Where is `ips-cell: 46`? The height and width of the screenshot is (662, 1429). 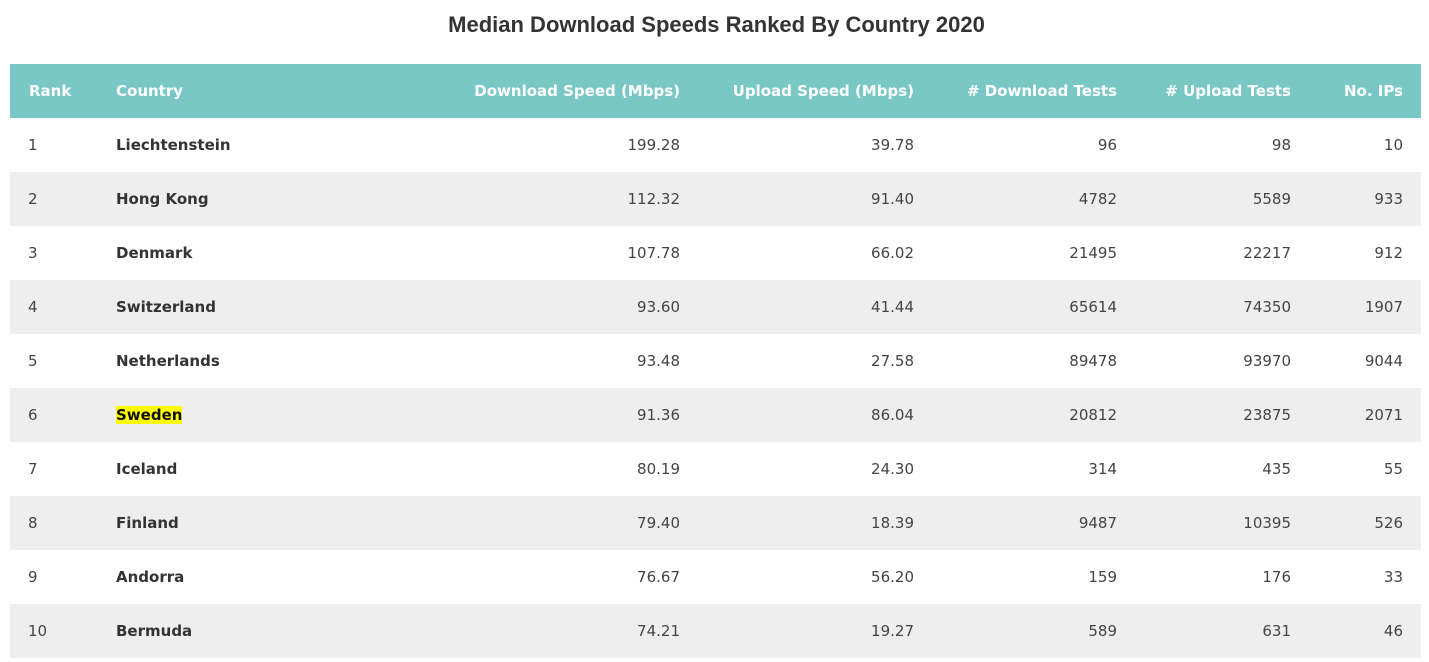
ips-cell: 46 is located at coordinates (1393, 631).